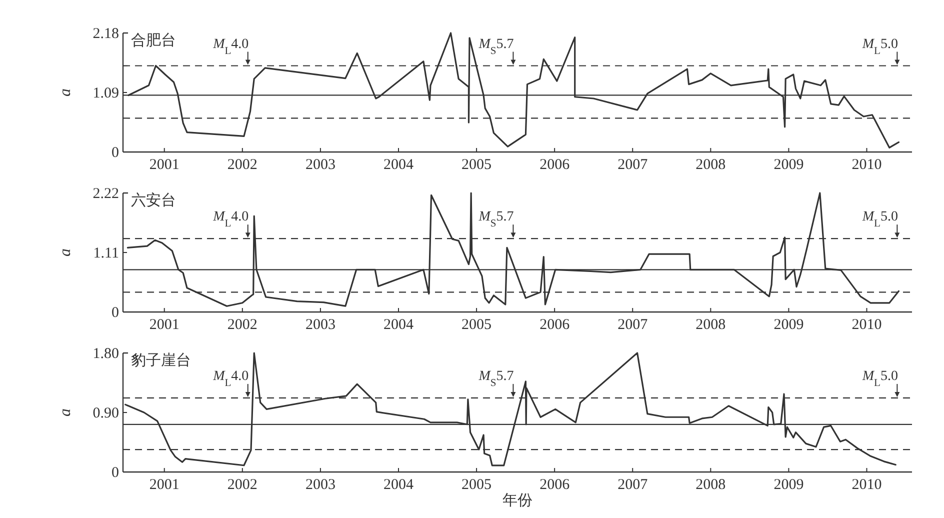  What do you see at coordinates (153, 200) in the screenshot?
I see `chart-title: 六安台` at bounding box center [153, 200].